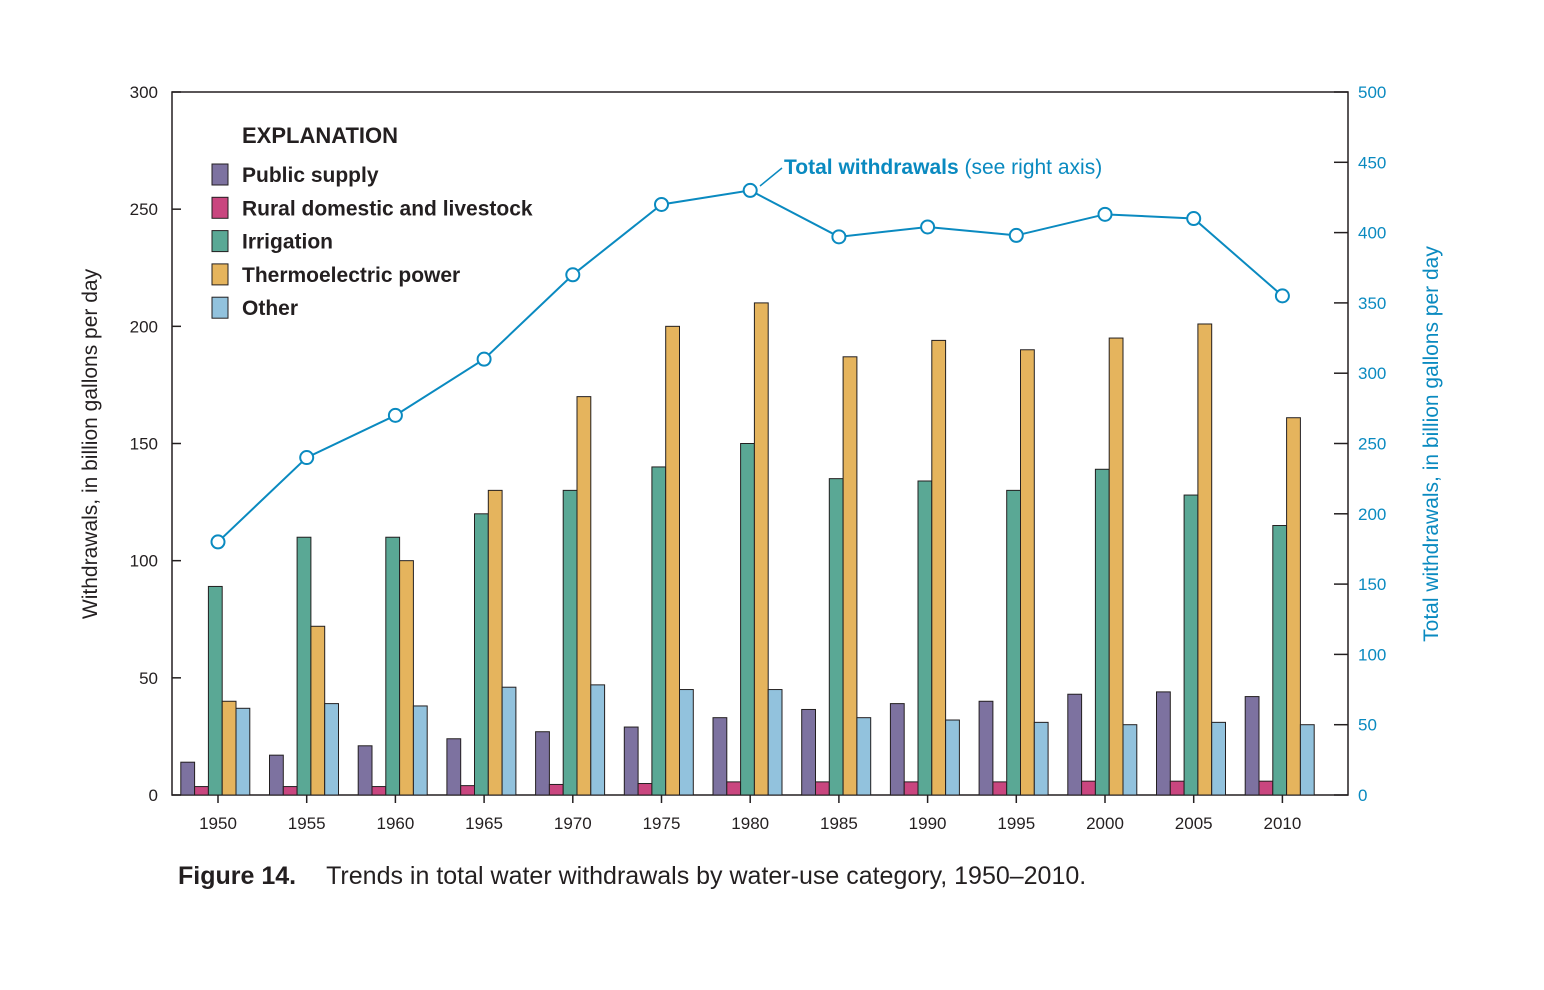  I want to click on total-withdrawals-point-1955, so click(307, 458).